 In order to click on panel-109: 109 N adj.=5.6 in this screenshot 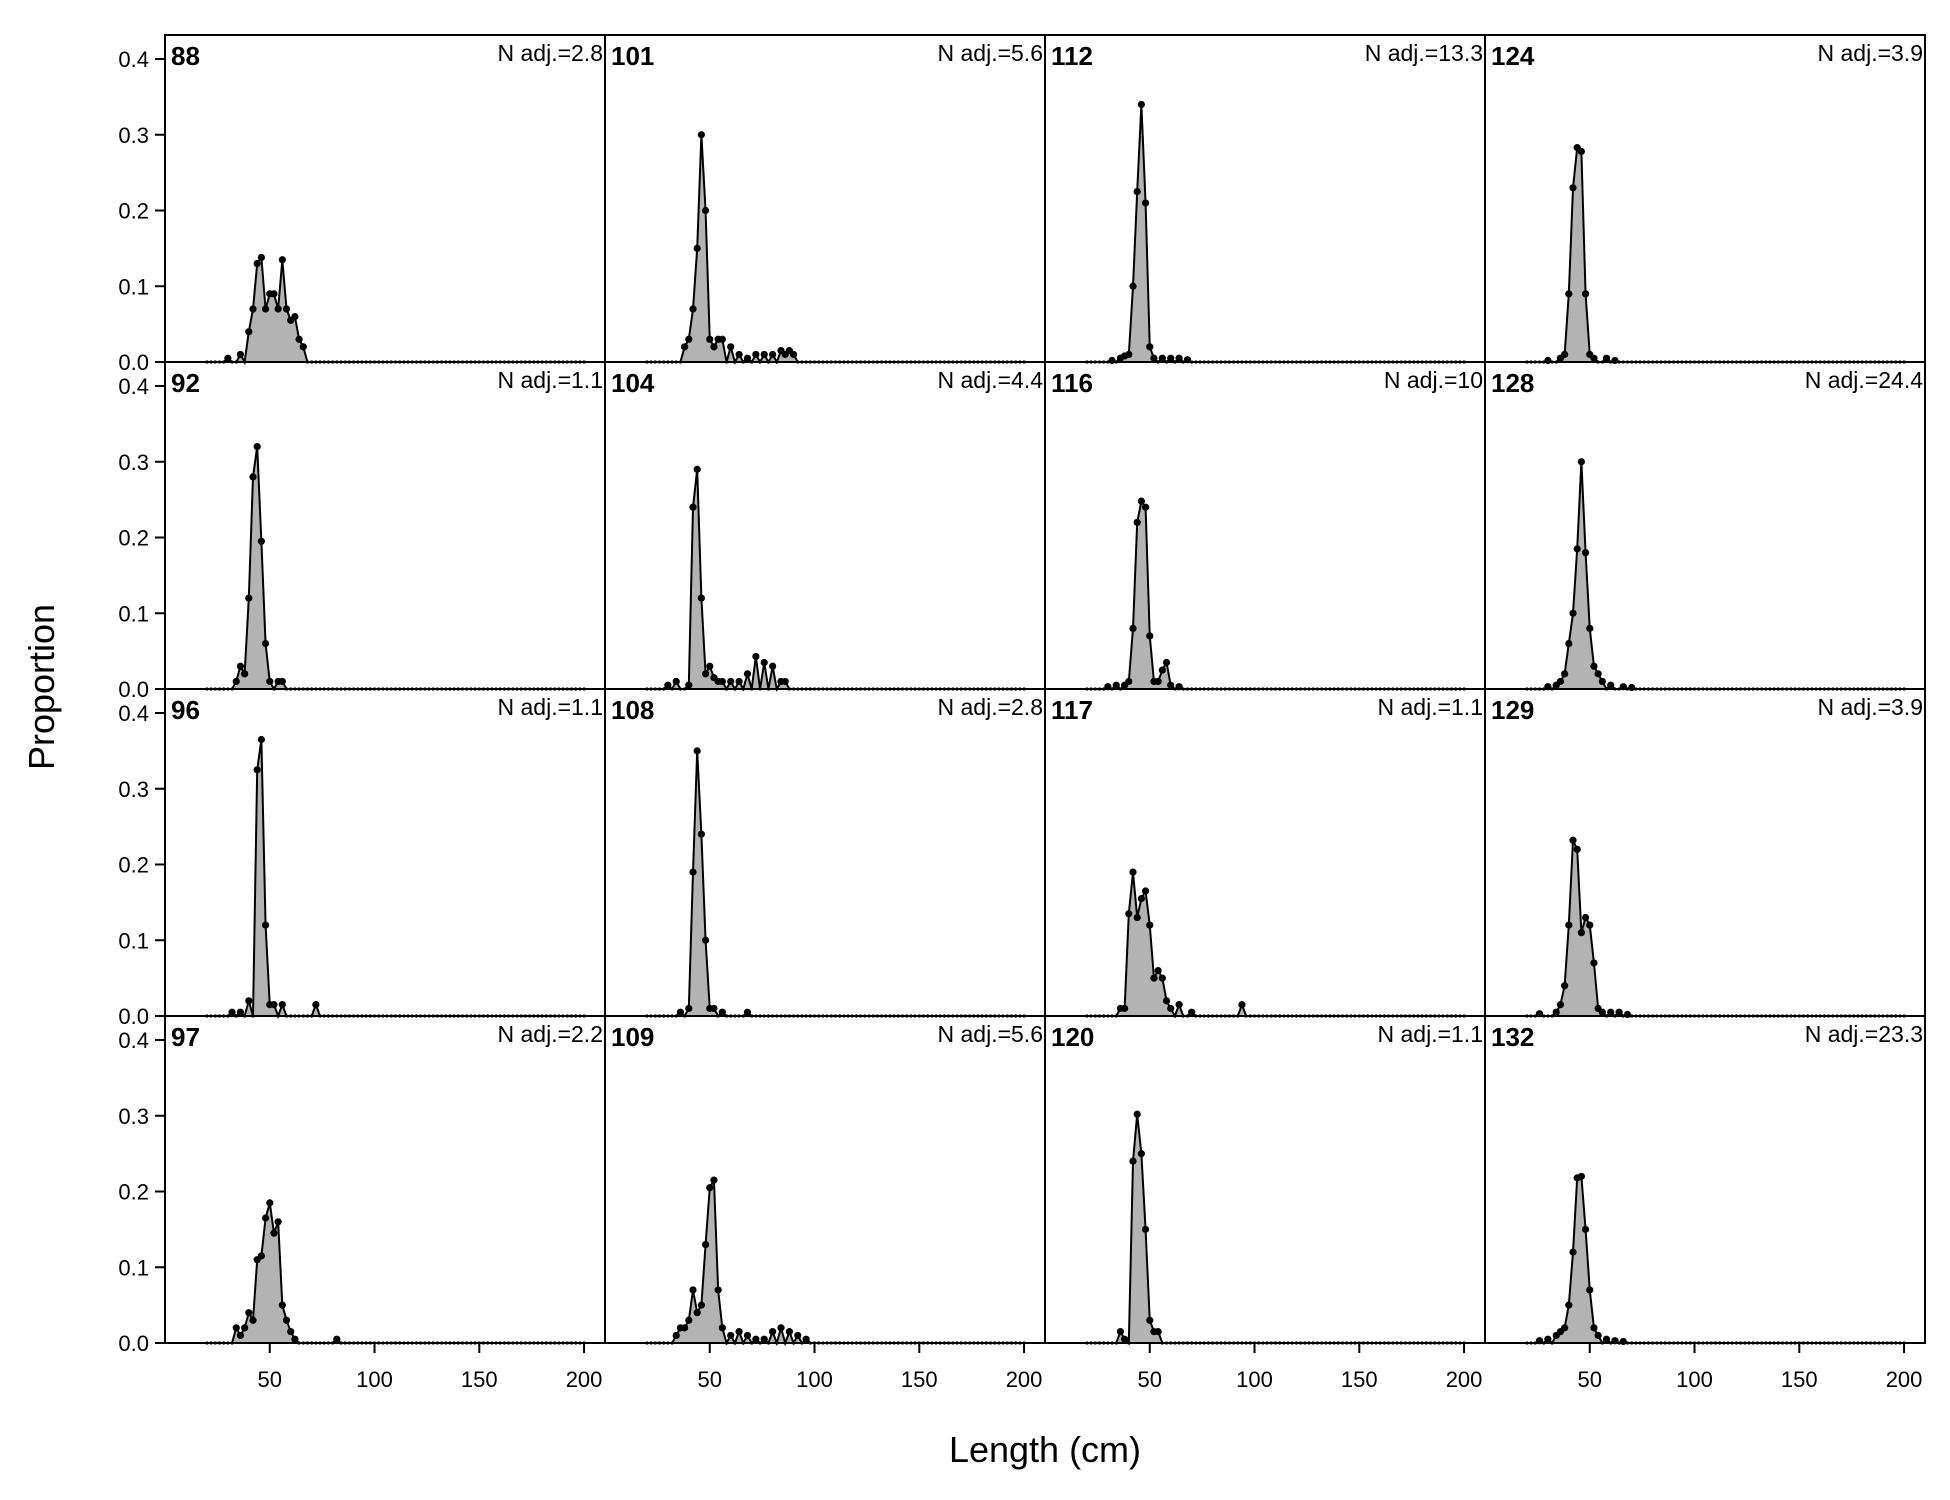, I will do `click(825, 1181)`.